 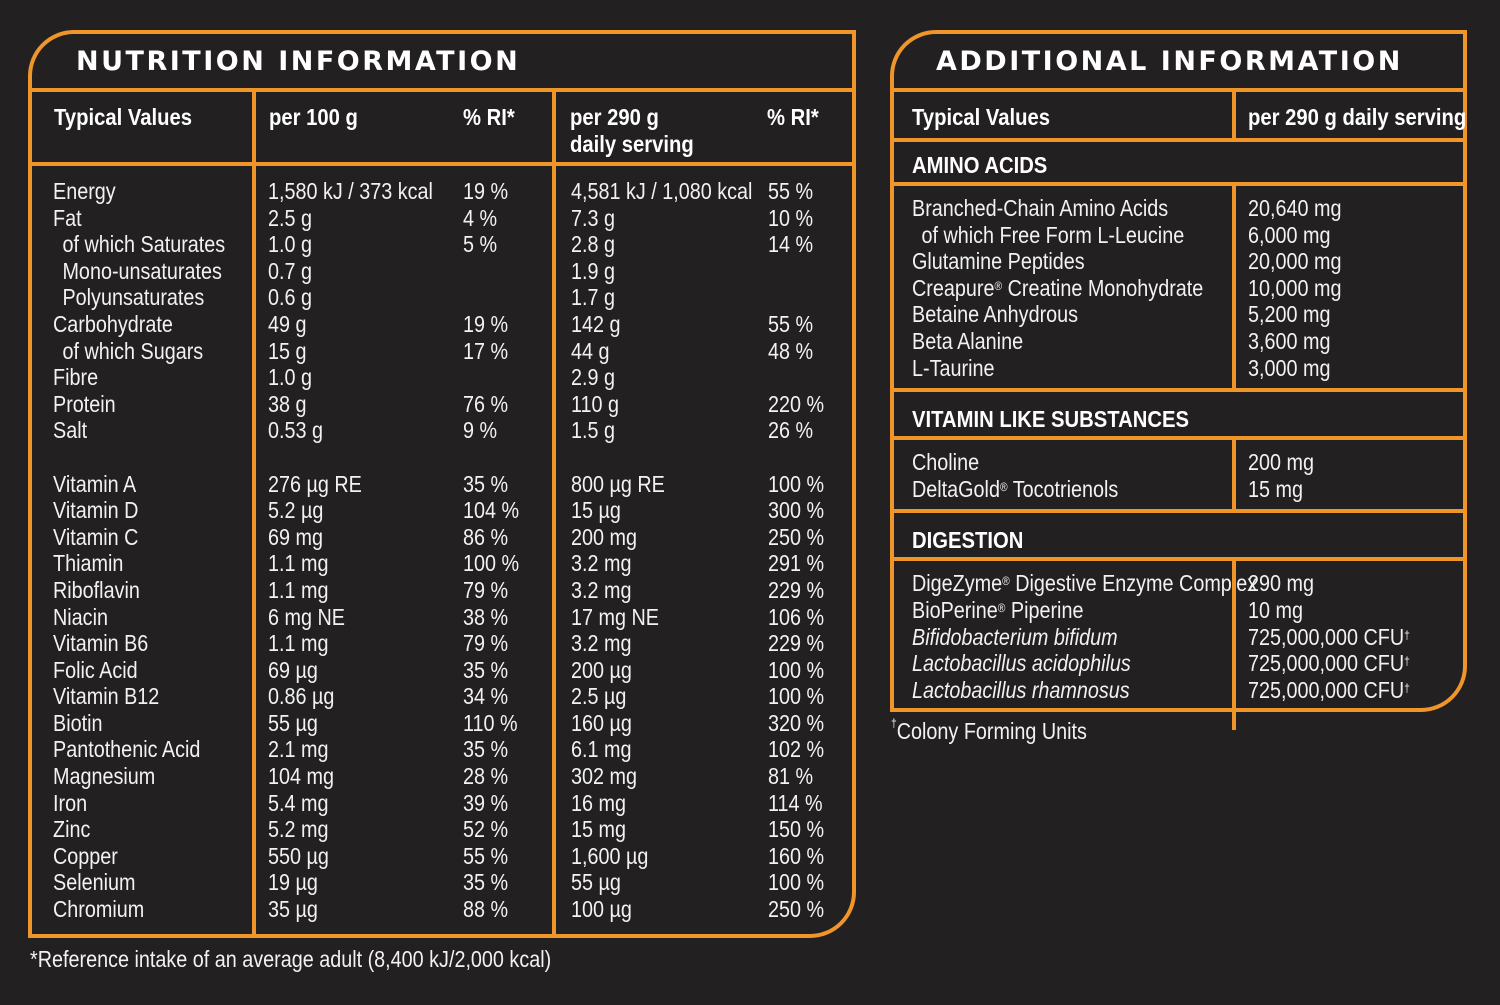 What do you see at coordinates (1178, 559) in the screenshot?
I see `additional-section-divider` at bounding box center [1178, 559].